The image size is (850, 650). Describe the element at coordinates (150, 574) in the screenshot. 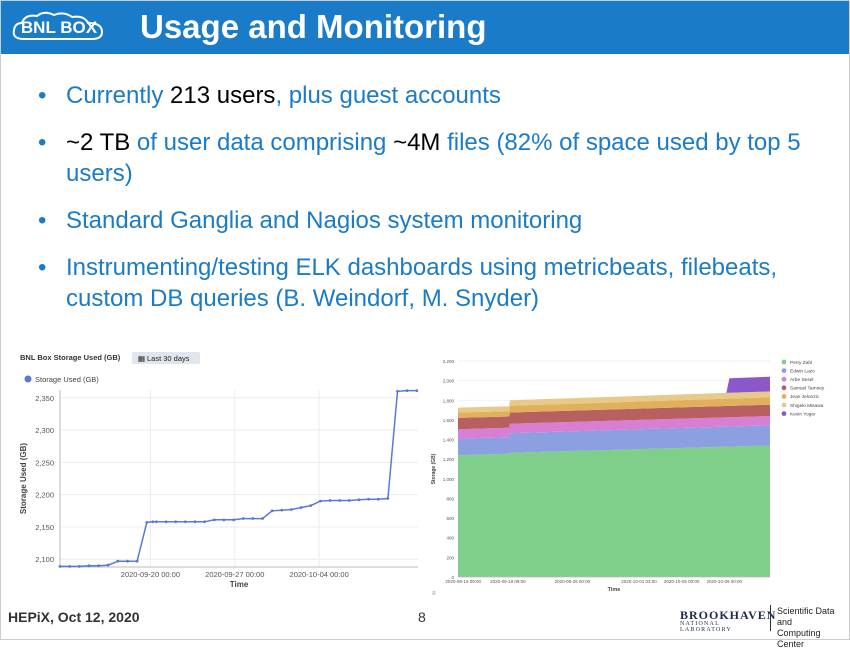

I see `x-tick-label: 2020-09-20 00:00` at that location.